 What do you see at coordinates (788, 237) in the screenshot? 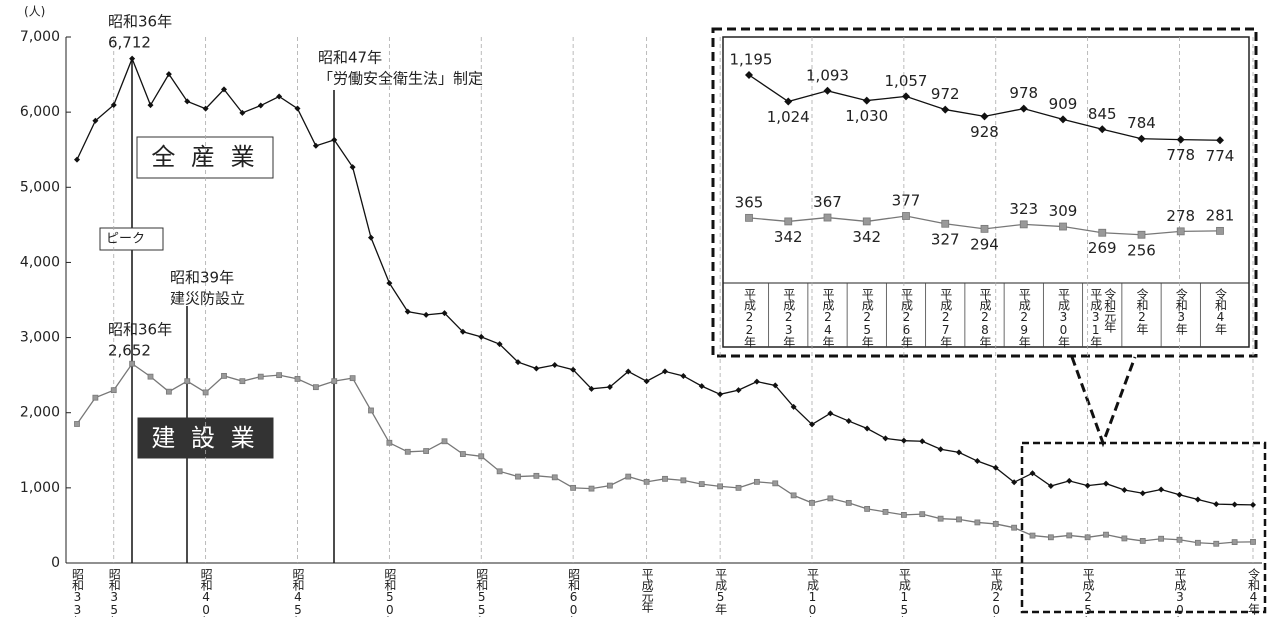
I see `data-label: 342` at bounding box center [788, 237].